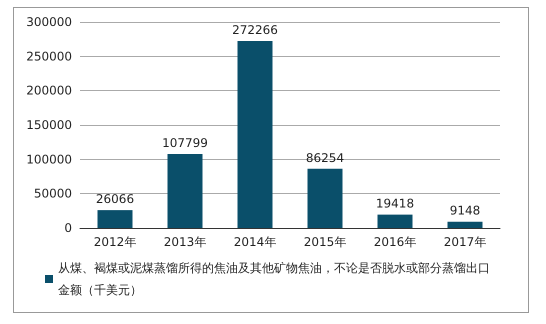  I want to click on y-tick-label: 50000, so click(53, 193).